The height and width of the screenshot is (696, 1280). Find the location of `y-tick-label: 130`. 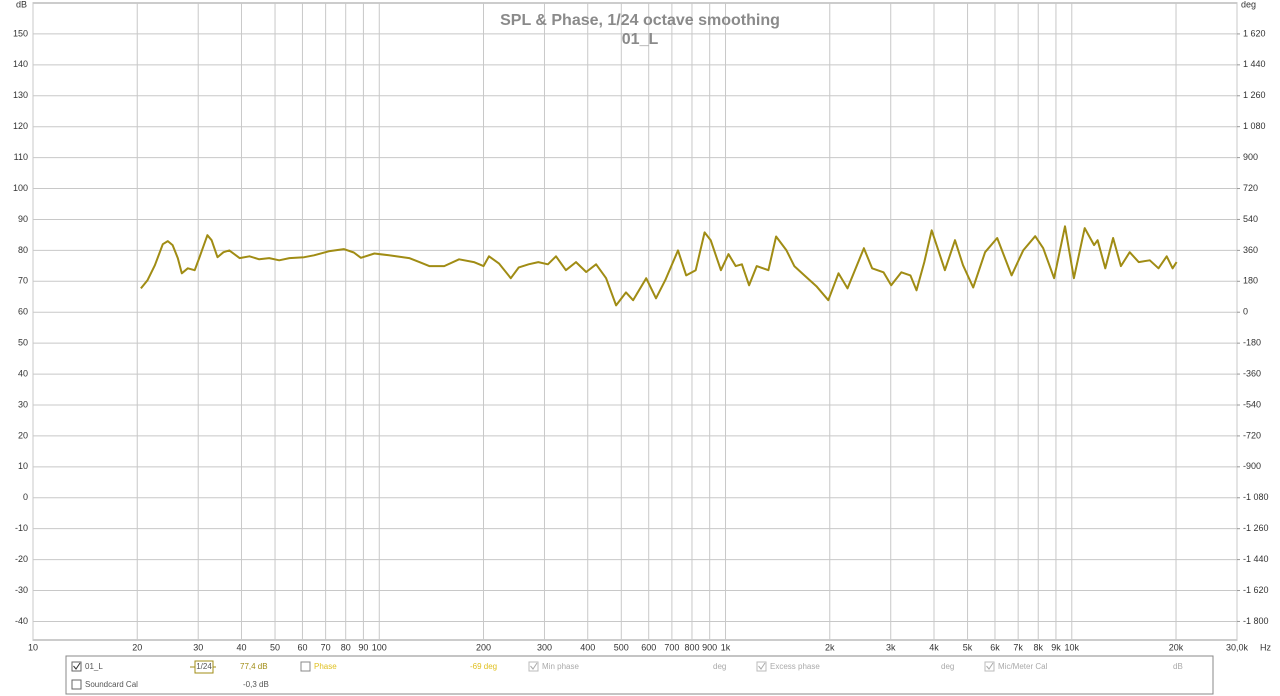

y-tick-label: 130 is located at coordinates (20, 95).